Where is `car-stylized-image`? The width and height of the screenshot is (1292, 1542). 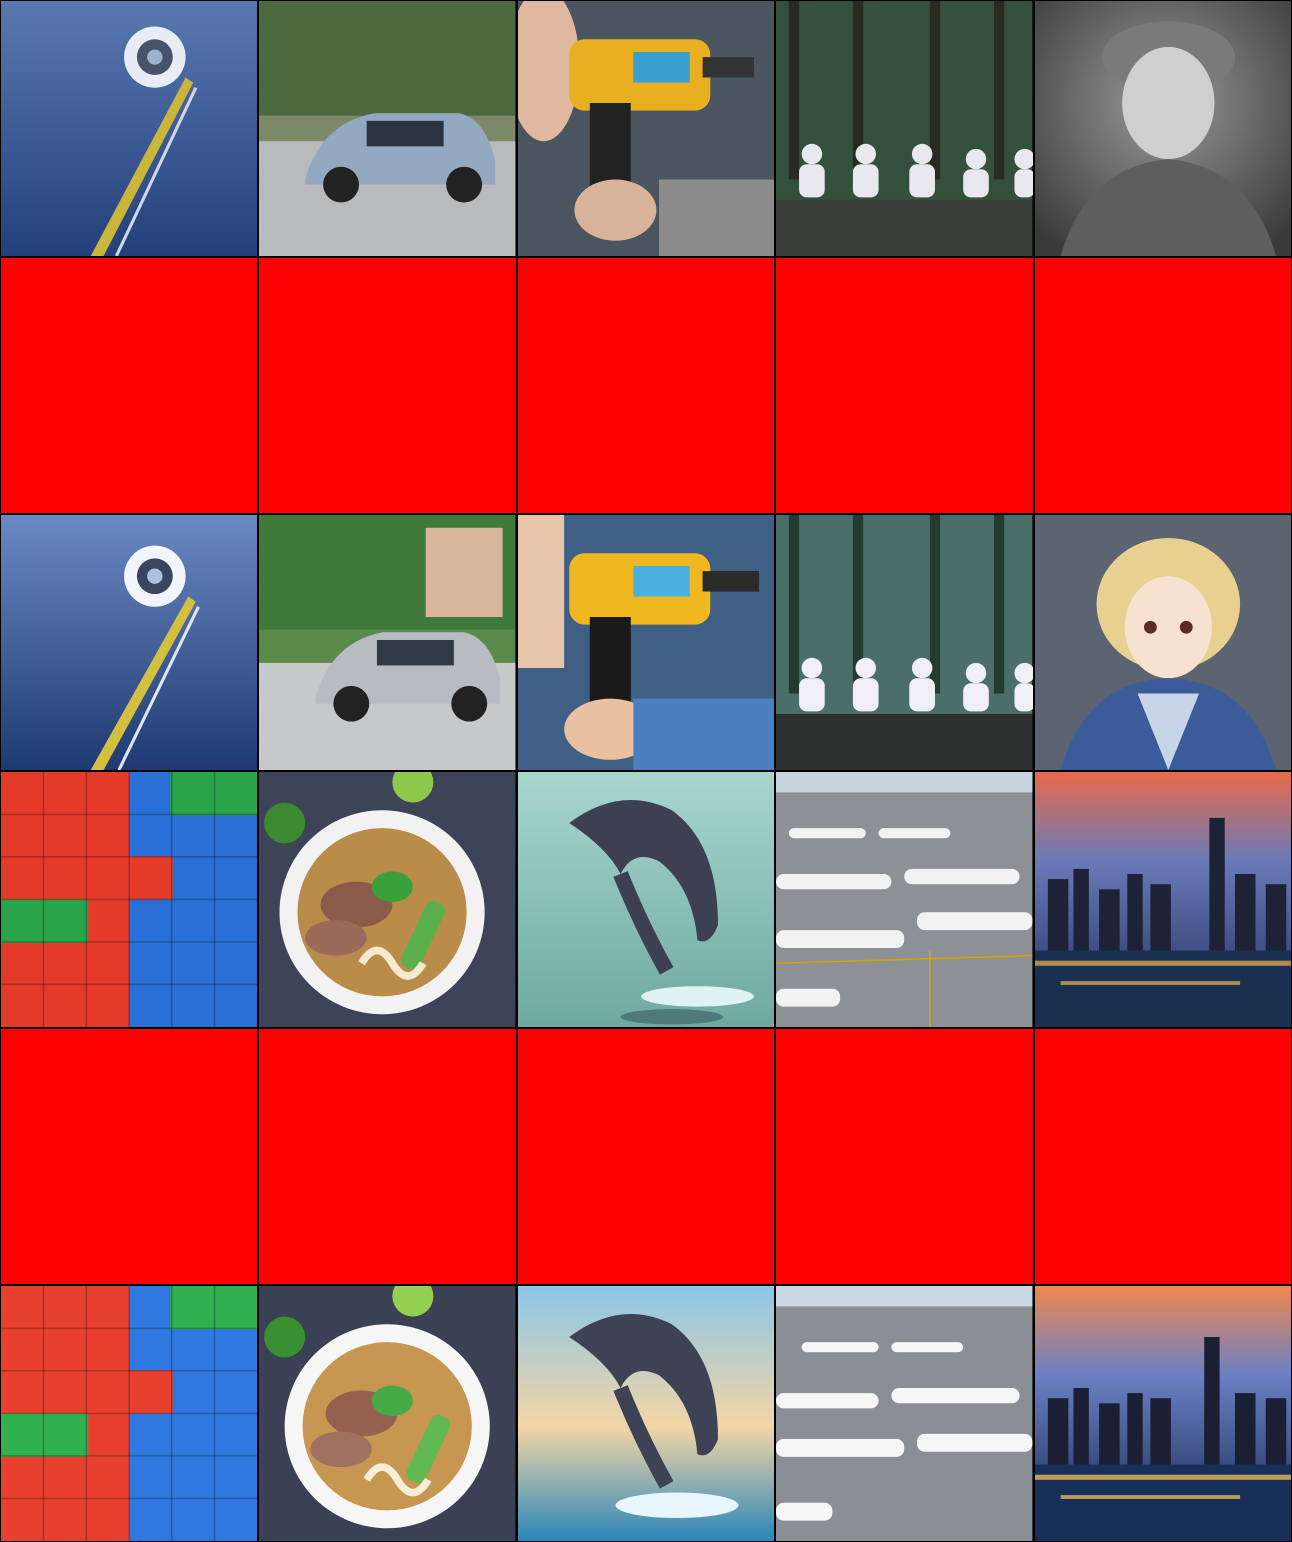
car-stylized-image is located at coordinates (387, 642).